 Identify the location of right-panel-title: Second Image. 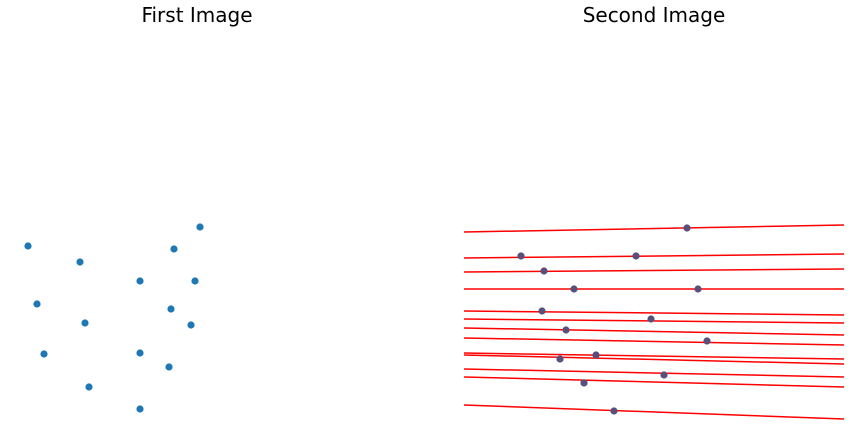
(654, 15).